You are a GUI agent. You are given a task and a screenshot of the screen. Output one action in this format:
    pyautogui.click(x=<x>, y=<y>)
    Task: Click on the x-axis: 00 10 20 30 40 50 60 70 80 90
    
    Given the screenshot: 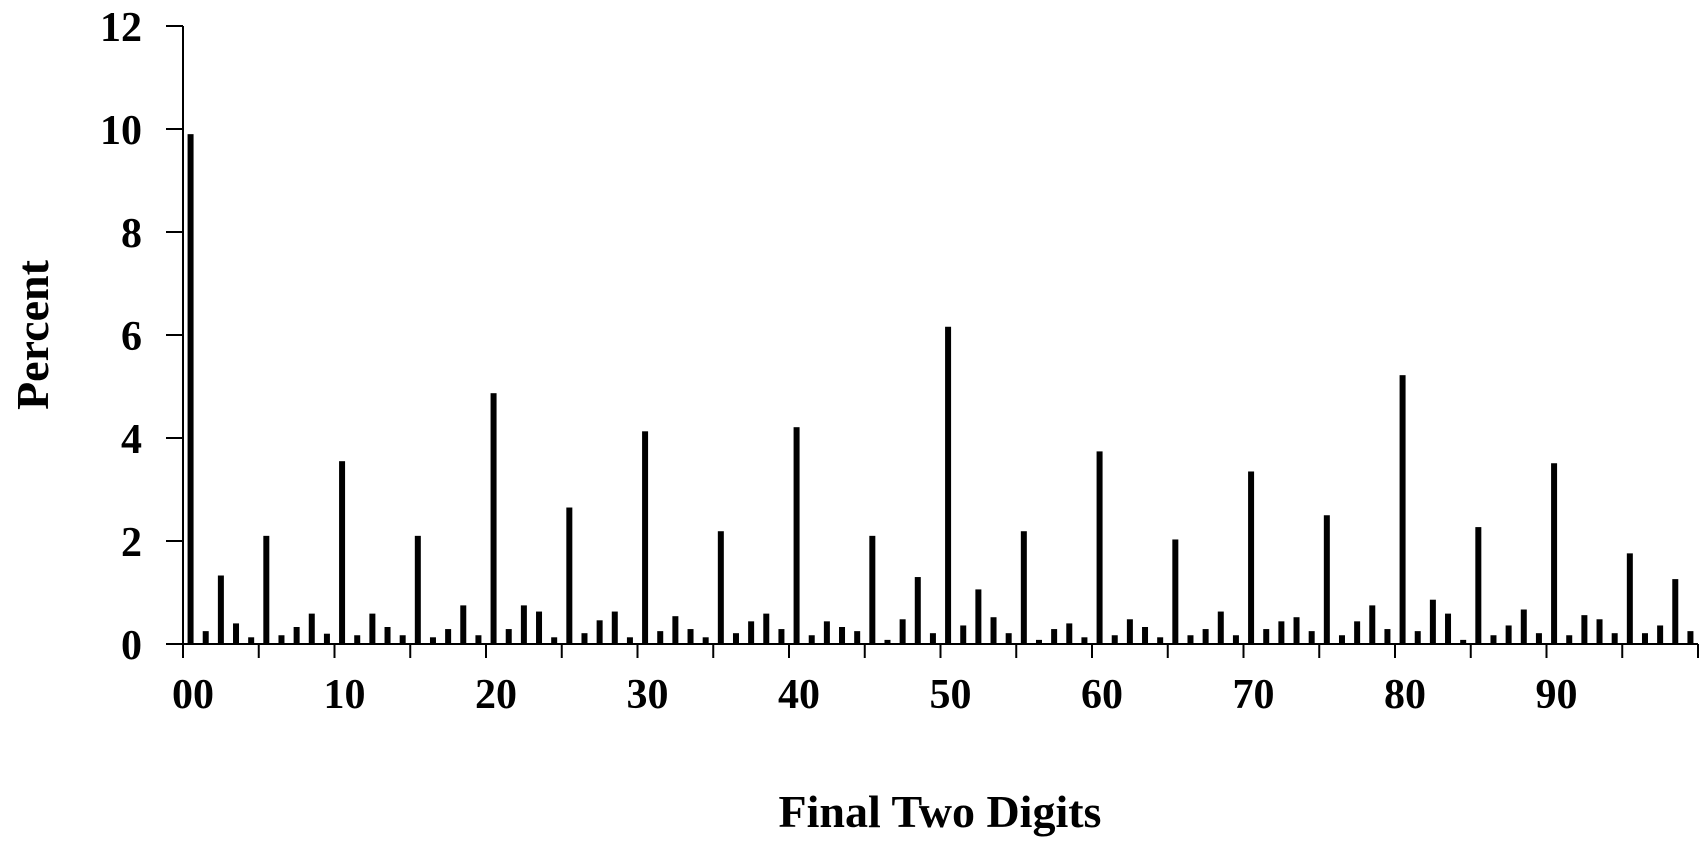 What is the action you would take?
    pyautogui.click(x=935, y=680)
    